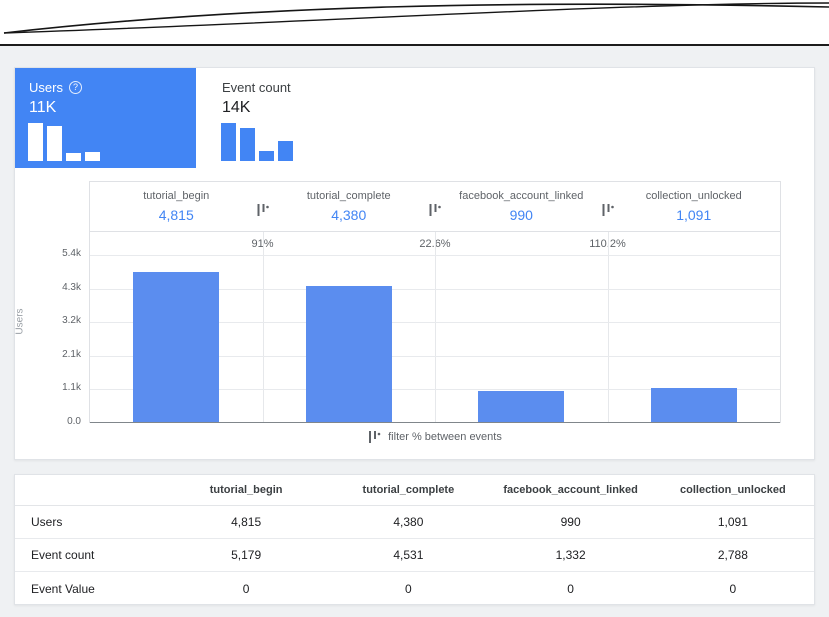 Image resolution: width=829 pixels, height=617 pixels. What do you see at coordinates (414, 588) in the screenshot?
I see `table-row: Event Value 0 0 0 0` at bounding box center [414, 588].